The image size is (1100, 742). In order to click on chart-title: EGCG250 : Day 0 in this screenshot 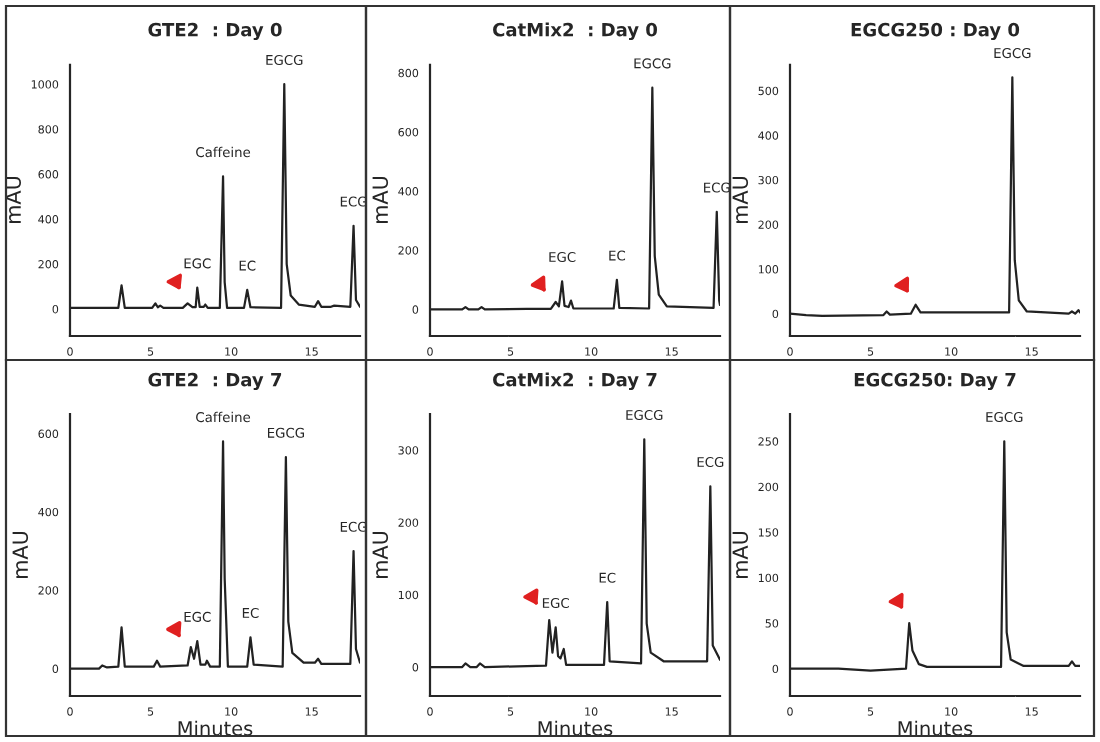, I will do `click(935, 31)`.